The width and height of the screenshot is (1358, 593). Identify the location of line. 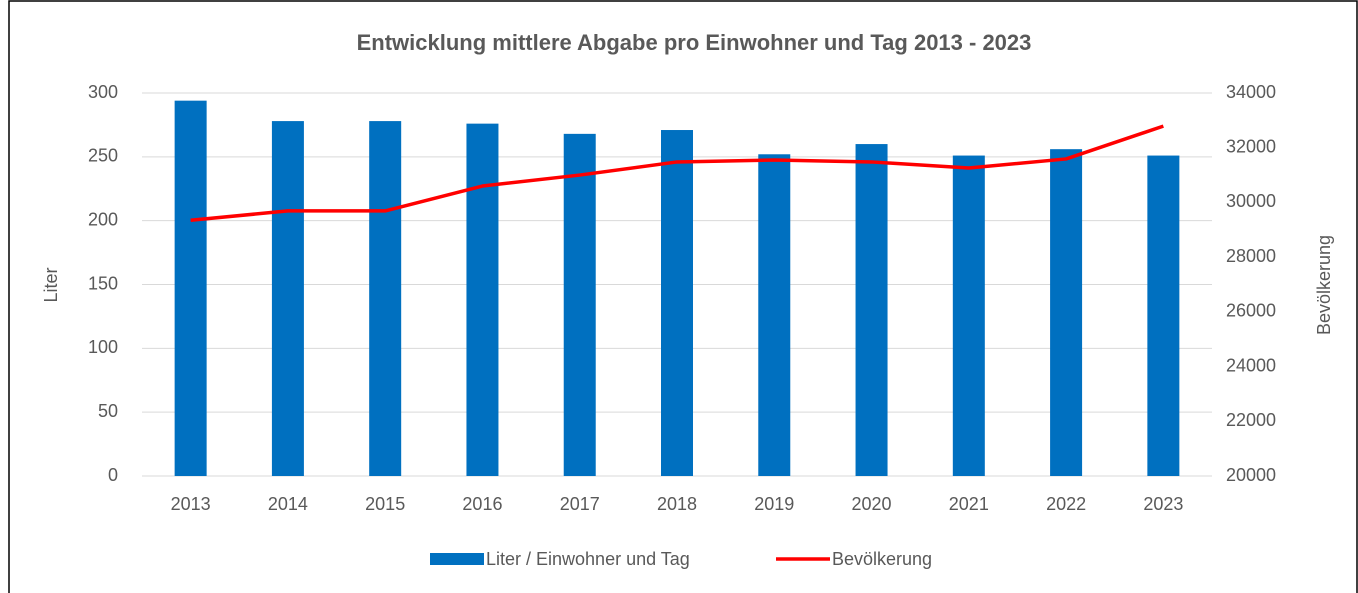
(677, 173).